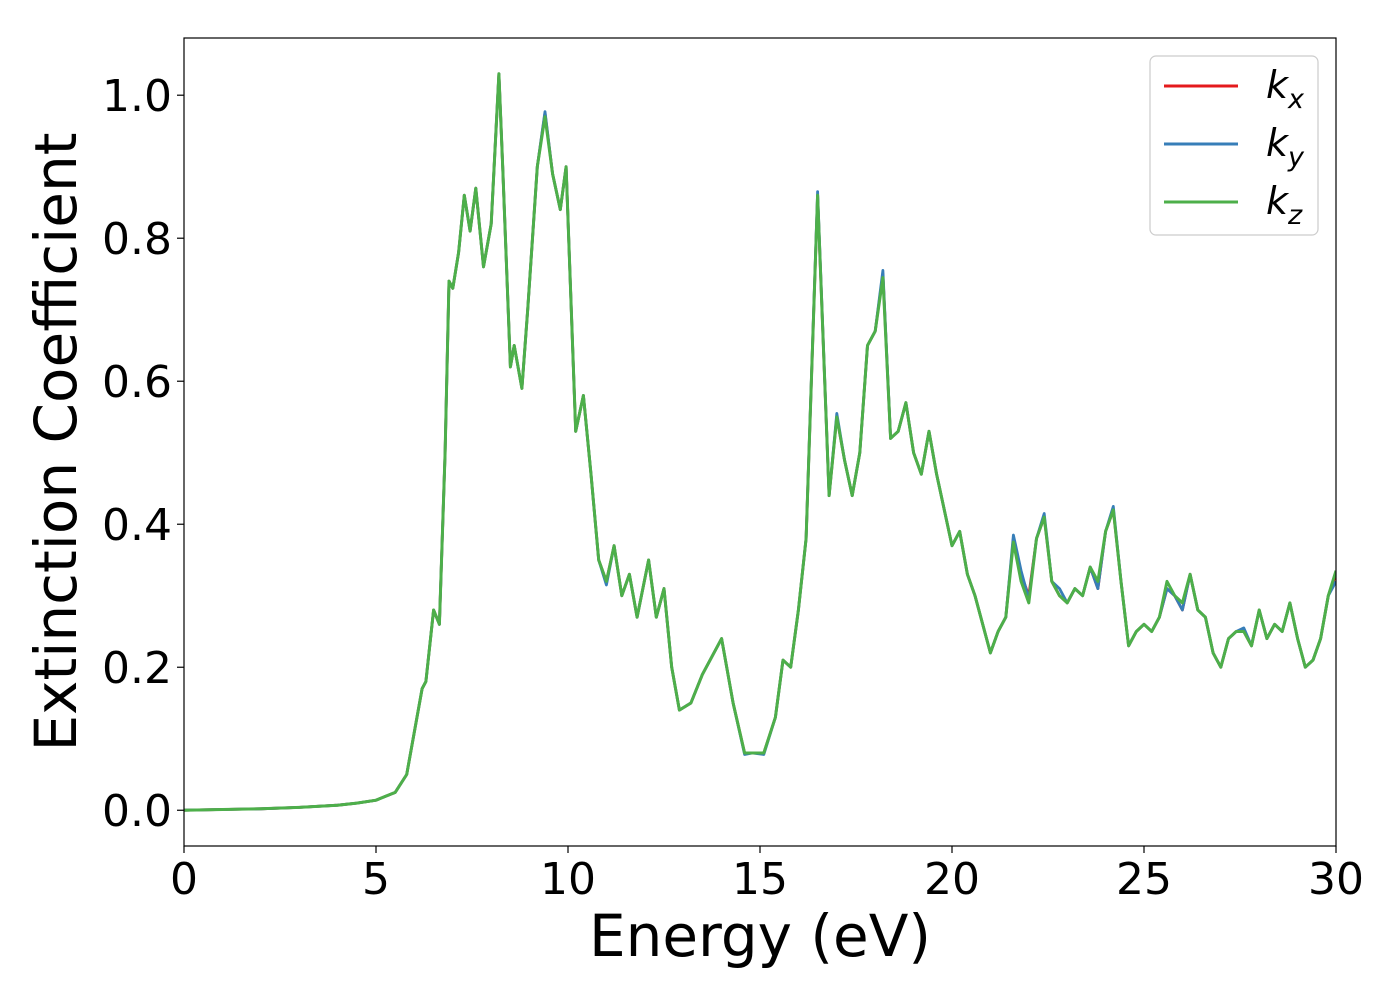 The image size is (1400, 1000). Describe the element at coordinates (568, 879) in the screenshot. I see `x-tick-label: 10` at that location.